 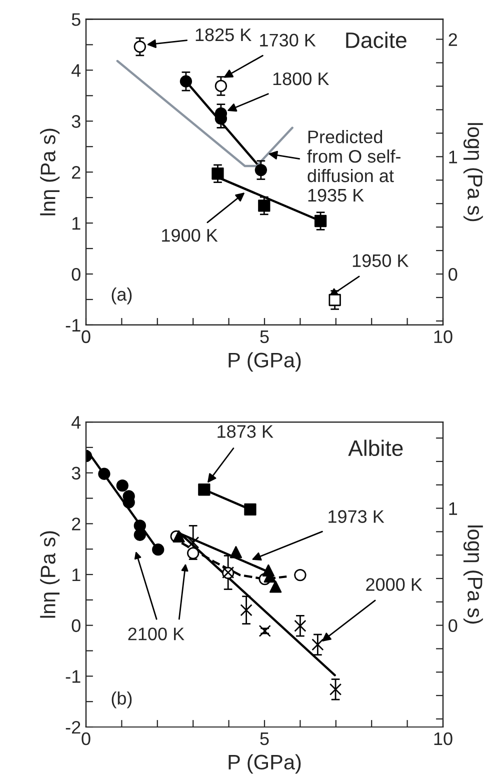 I want to click on annotation: 1973 K, so click(x=356, y=516).